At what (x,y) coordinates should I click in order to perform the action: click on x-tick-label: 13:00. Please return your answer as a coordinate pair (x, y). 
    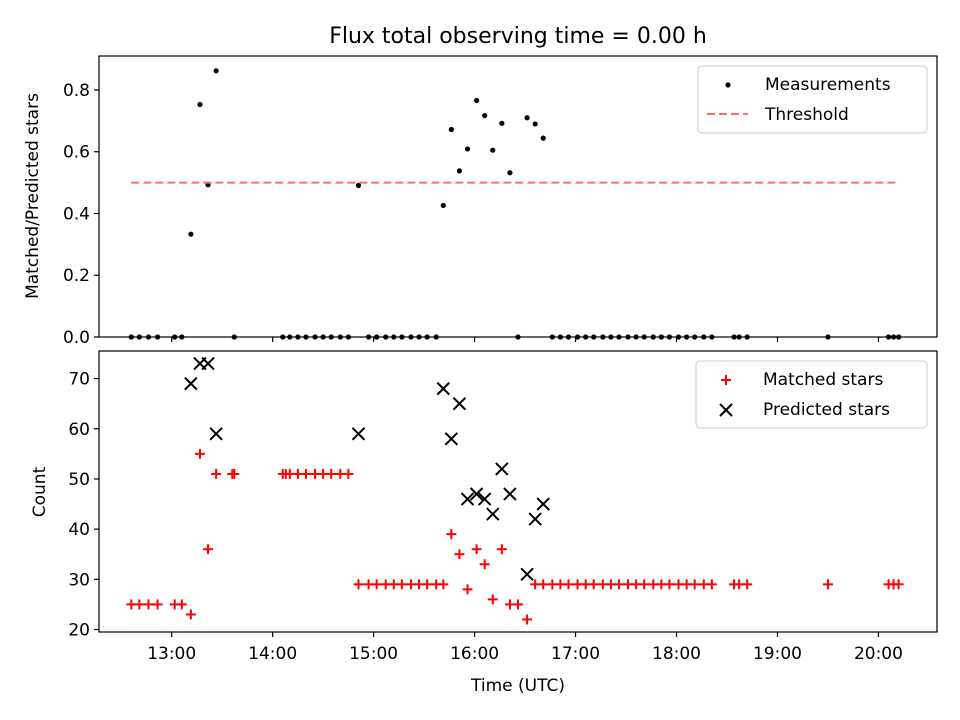
    Looking at the image, I should click on (171, 654).